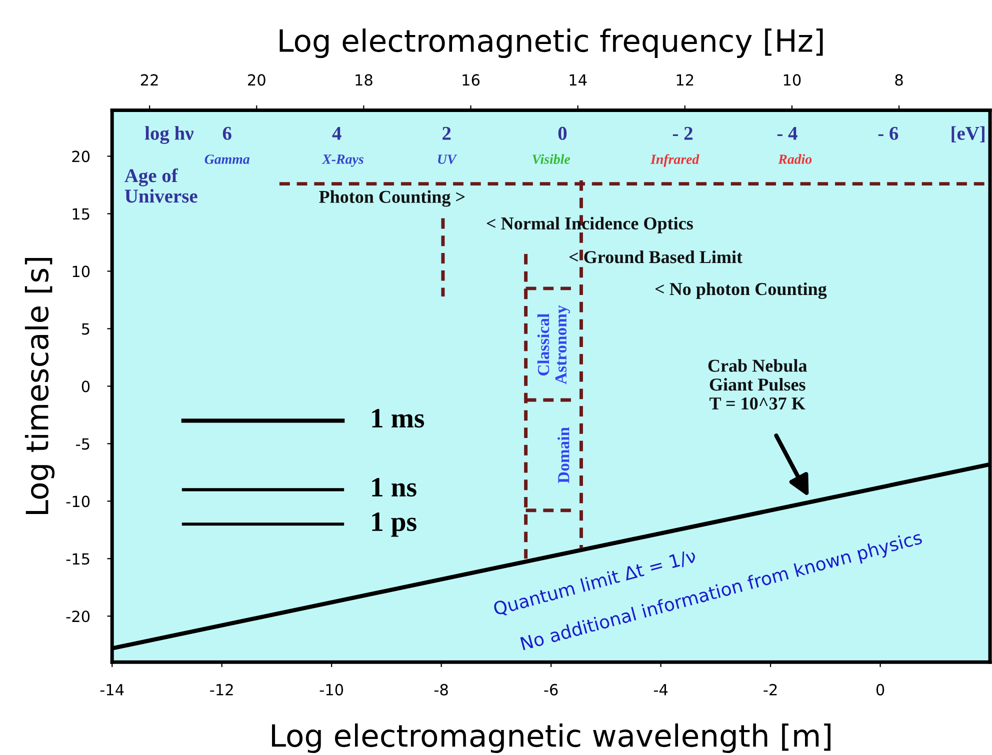 The height and width of the screenshot is (755, 992). Describe the element at coordinates (81, 214) in the screenshot. I see `y-tick-label: 15` at that location.